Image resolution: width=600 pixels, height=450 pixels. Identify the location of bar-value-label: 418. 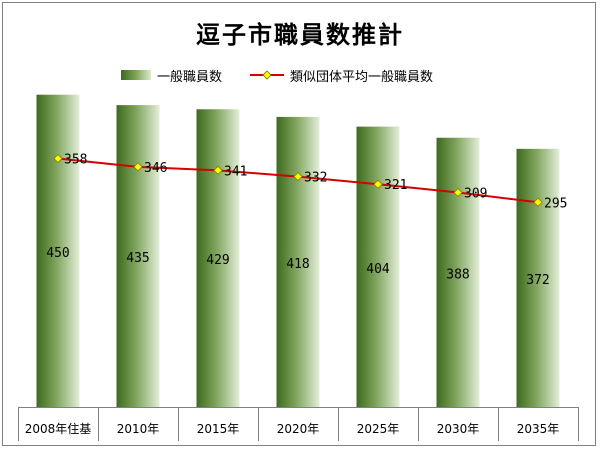
(297, 264).